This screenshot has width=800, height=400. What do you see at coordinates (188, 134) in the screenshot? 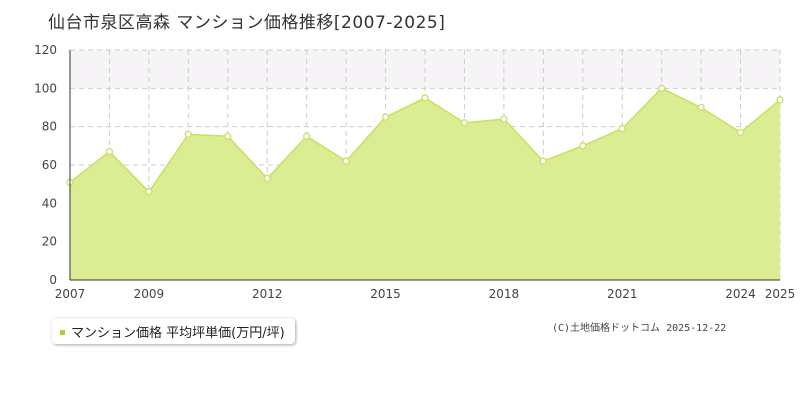
I see `data-point-2010` at bounding box center [188, 134].